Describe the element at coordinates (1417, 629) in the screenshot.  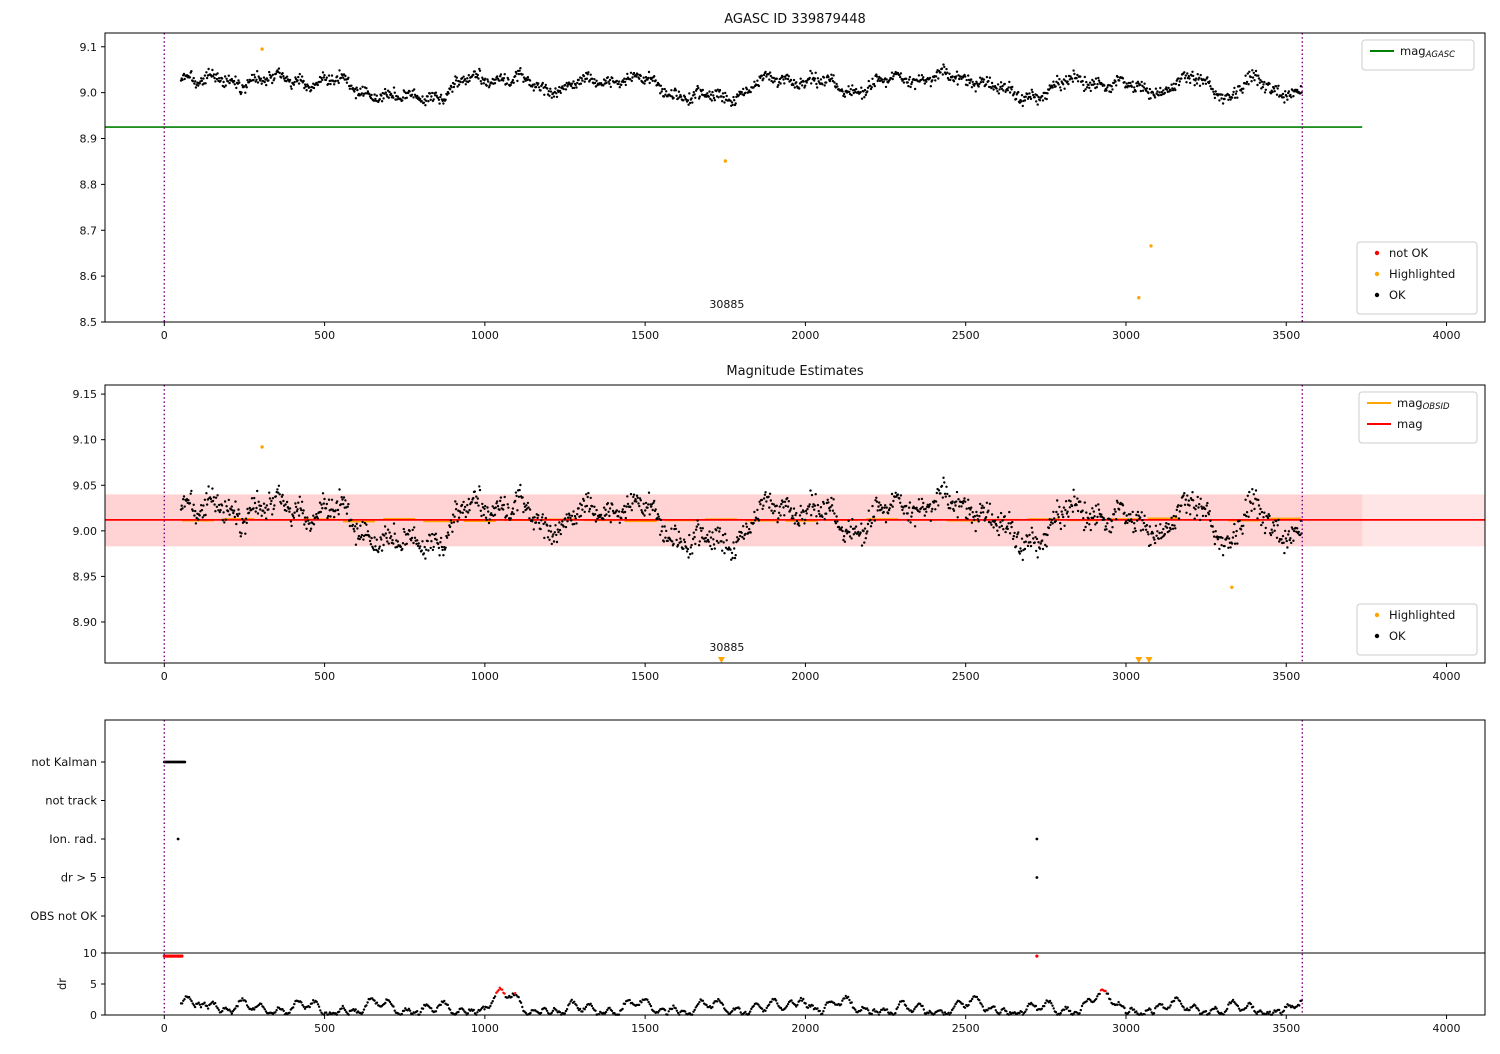
I see `legend-middle-markers: Highlighted OK` at that location.